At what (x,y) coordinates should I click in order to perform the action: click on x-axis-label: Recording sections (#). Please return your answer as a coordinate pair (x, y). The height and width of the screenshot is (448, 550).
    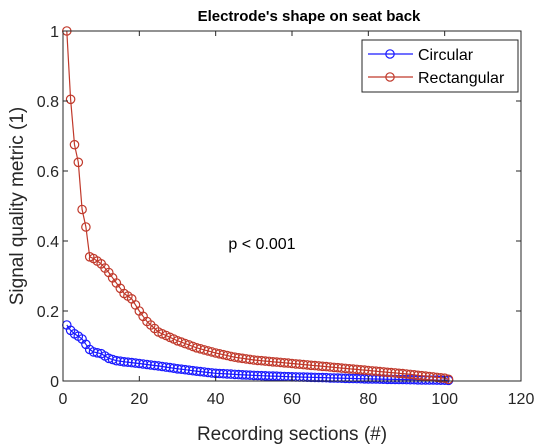
    Looking at the image, I should click on (292, 434).